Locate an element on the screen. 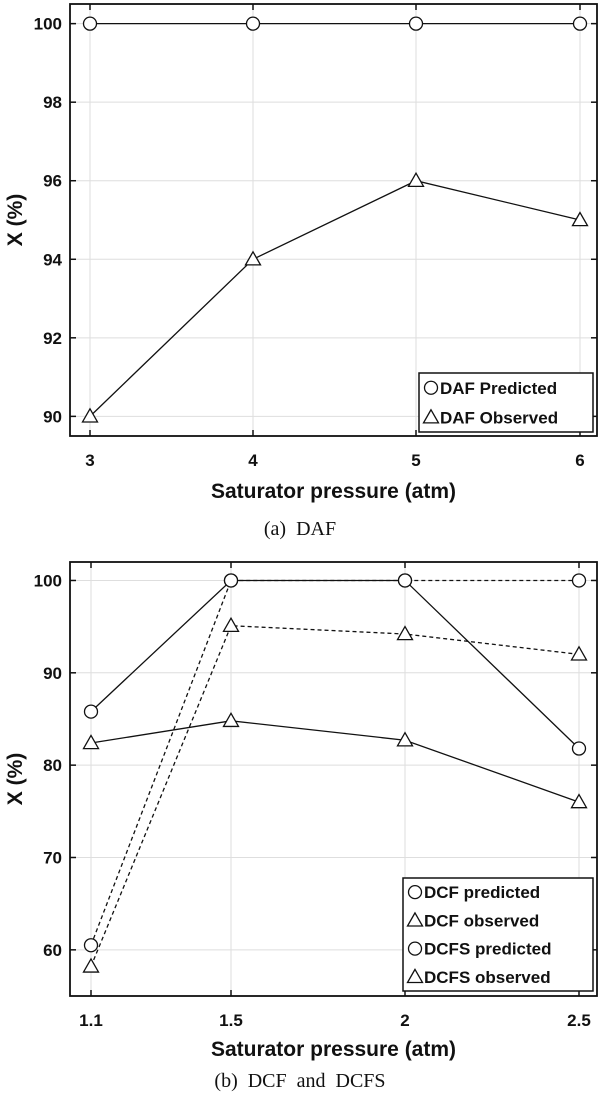 Image resolution: width=600 pixels, height=1107 pixels. y-tick-label: 96 is located at coordinates (52, 181).